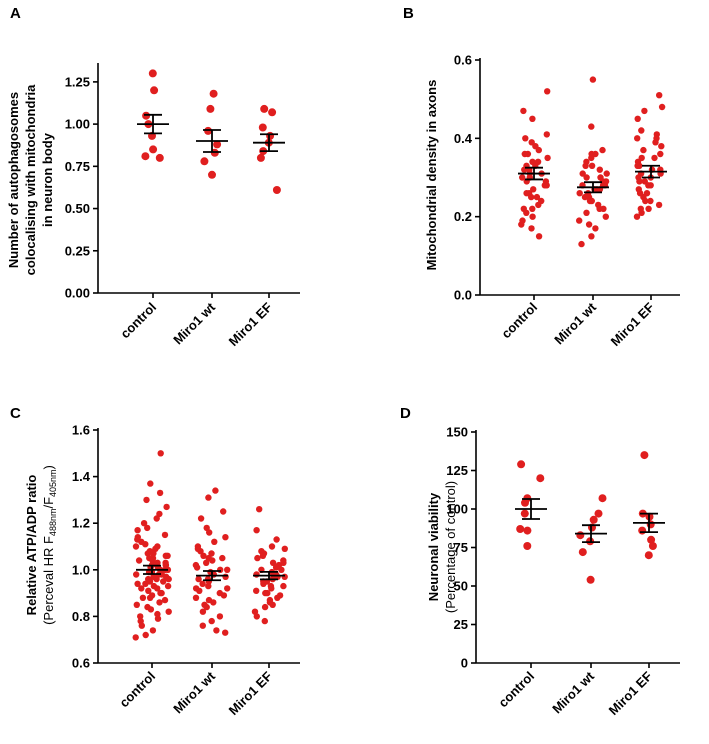 This screenshot has height=744, width=709. I want to click on y-tick-label: 25, so click(461, 624).